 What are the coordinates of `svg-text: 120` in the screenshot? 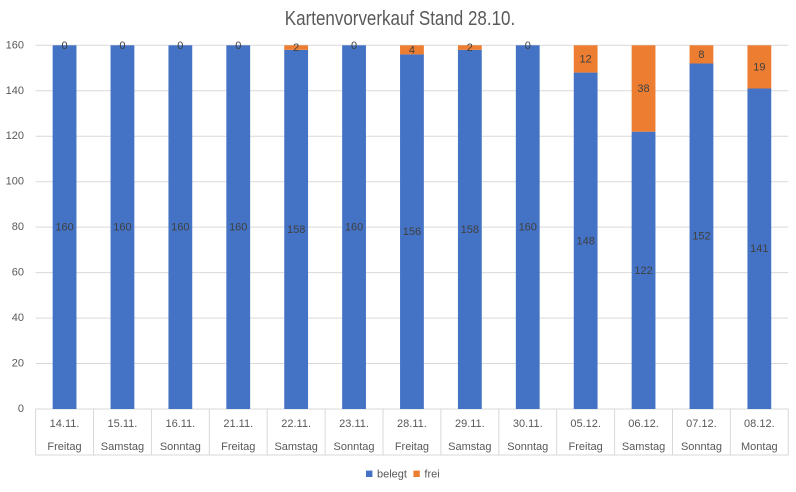 It's located at (15, 136).